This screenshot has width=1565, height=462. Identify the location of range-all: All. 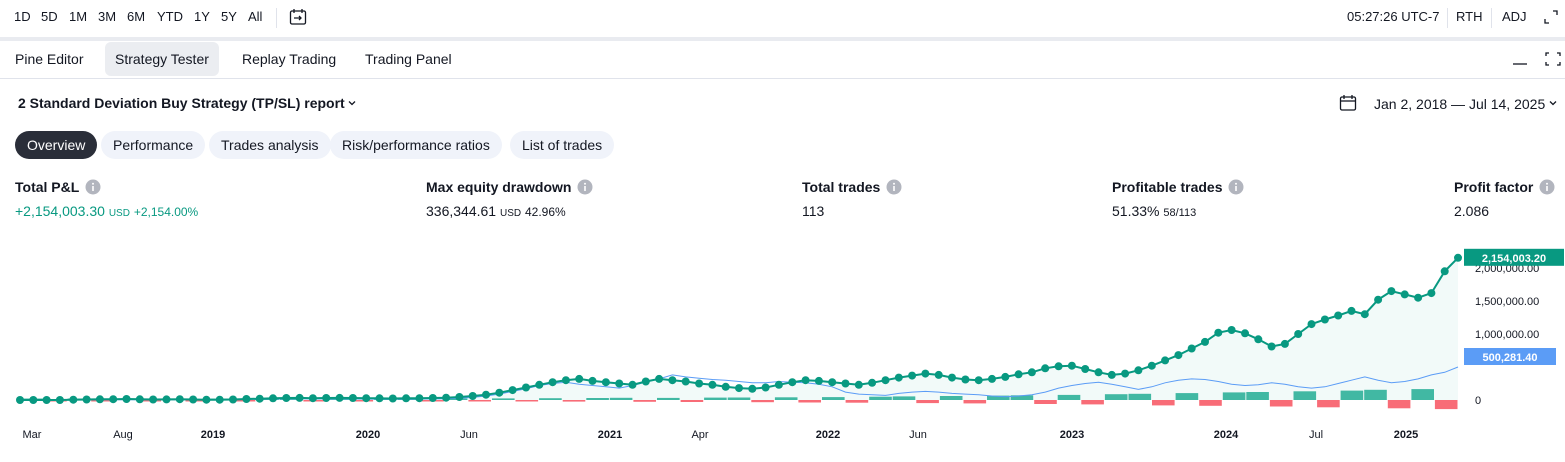
(255, 16).